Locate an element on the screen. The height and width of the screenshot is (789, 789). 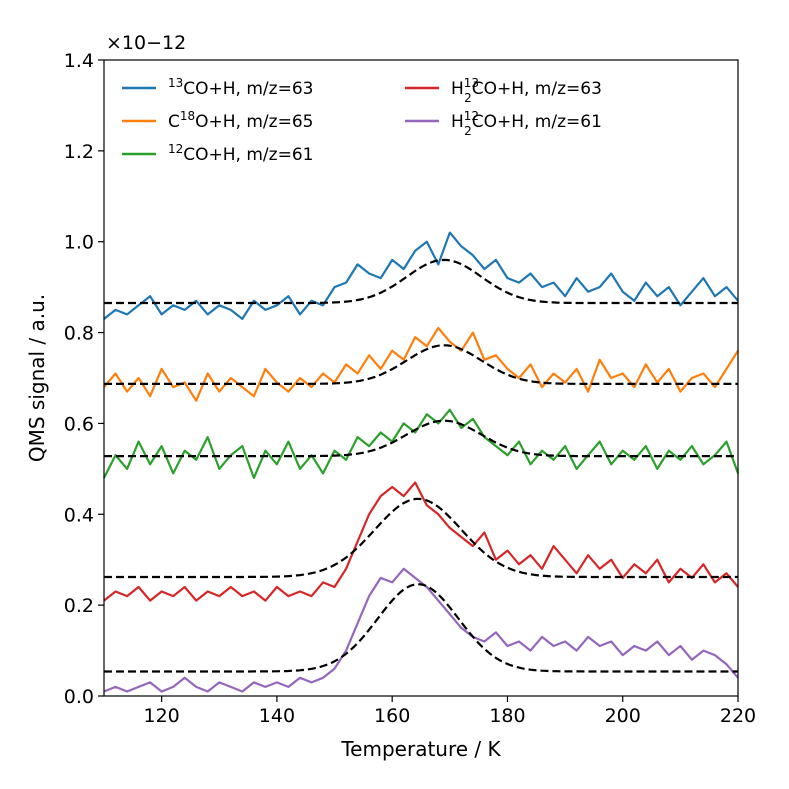
y-tick-label: 0.8 is located at coordinates (79, 334).